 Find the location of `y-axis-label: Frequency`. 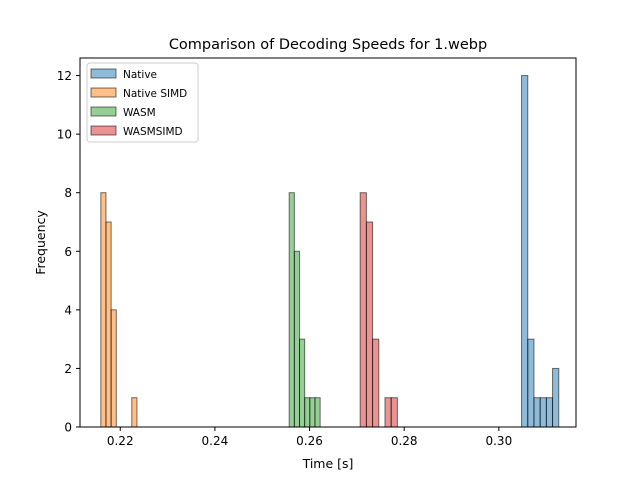

y-axis-label: Frequency is located at coordinates (40, 242).